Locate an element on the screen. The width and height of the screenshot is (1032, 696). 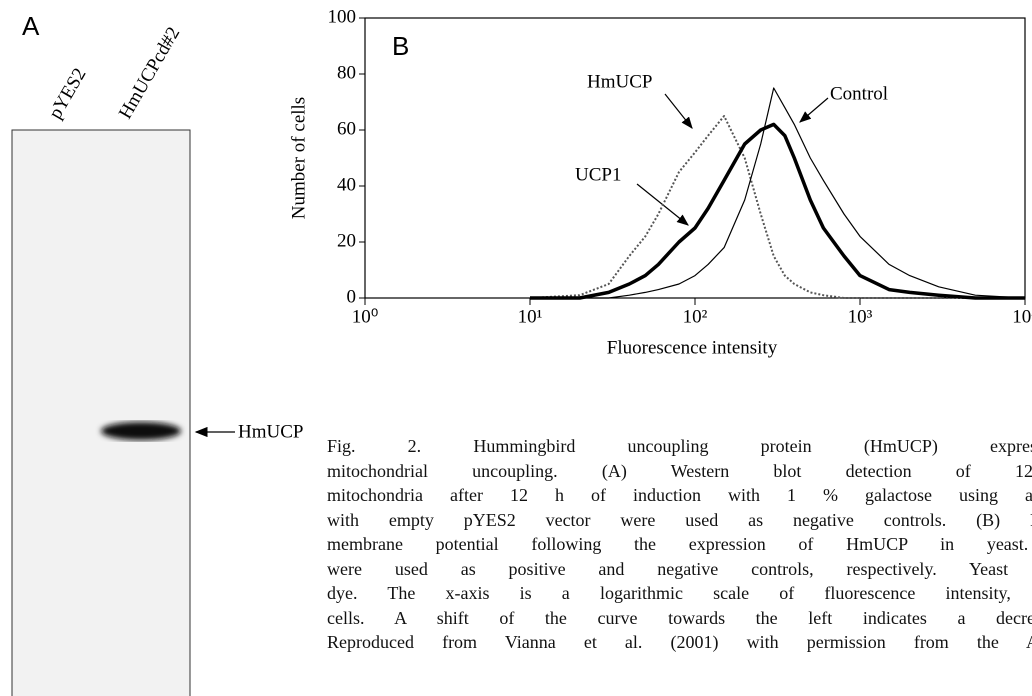
curve-label: Control is located at coordinates (859, 93).